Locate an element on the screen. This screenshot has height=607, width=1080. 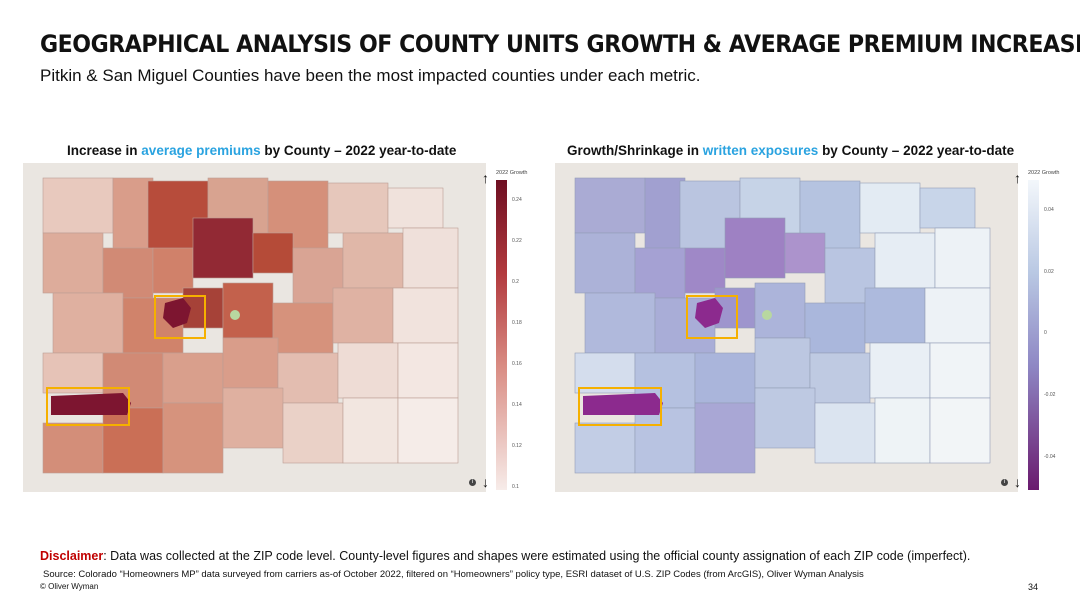
left-legend-tick: 0.14 is located at coordinates (517, 405).